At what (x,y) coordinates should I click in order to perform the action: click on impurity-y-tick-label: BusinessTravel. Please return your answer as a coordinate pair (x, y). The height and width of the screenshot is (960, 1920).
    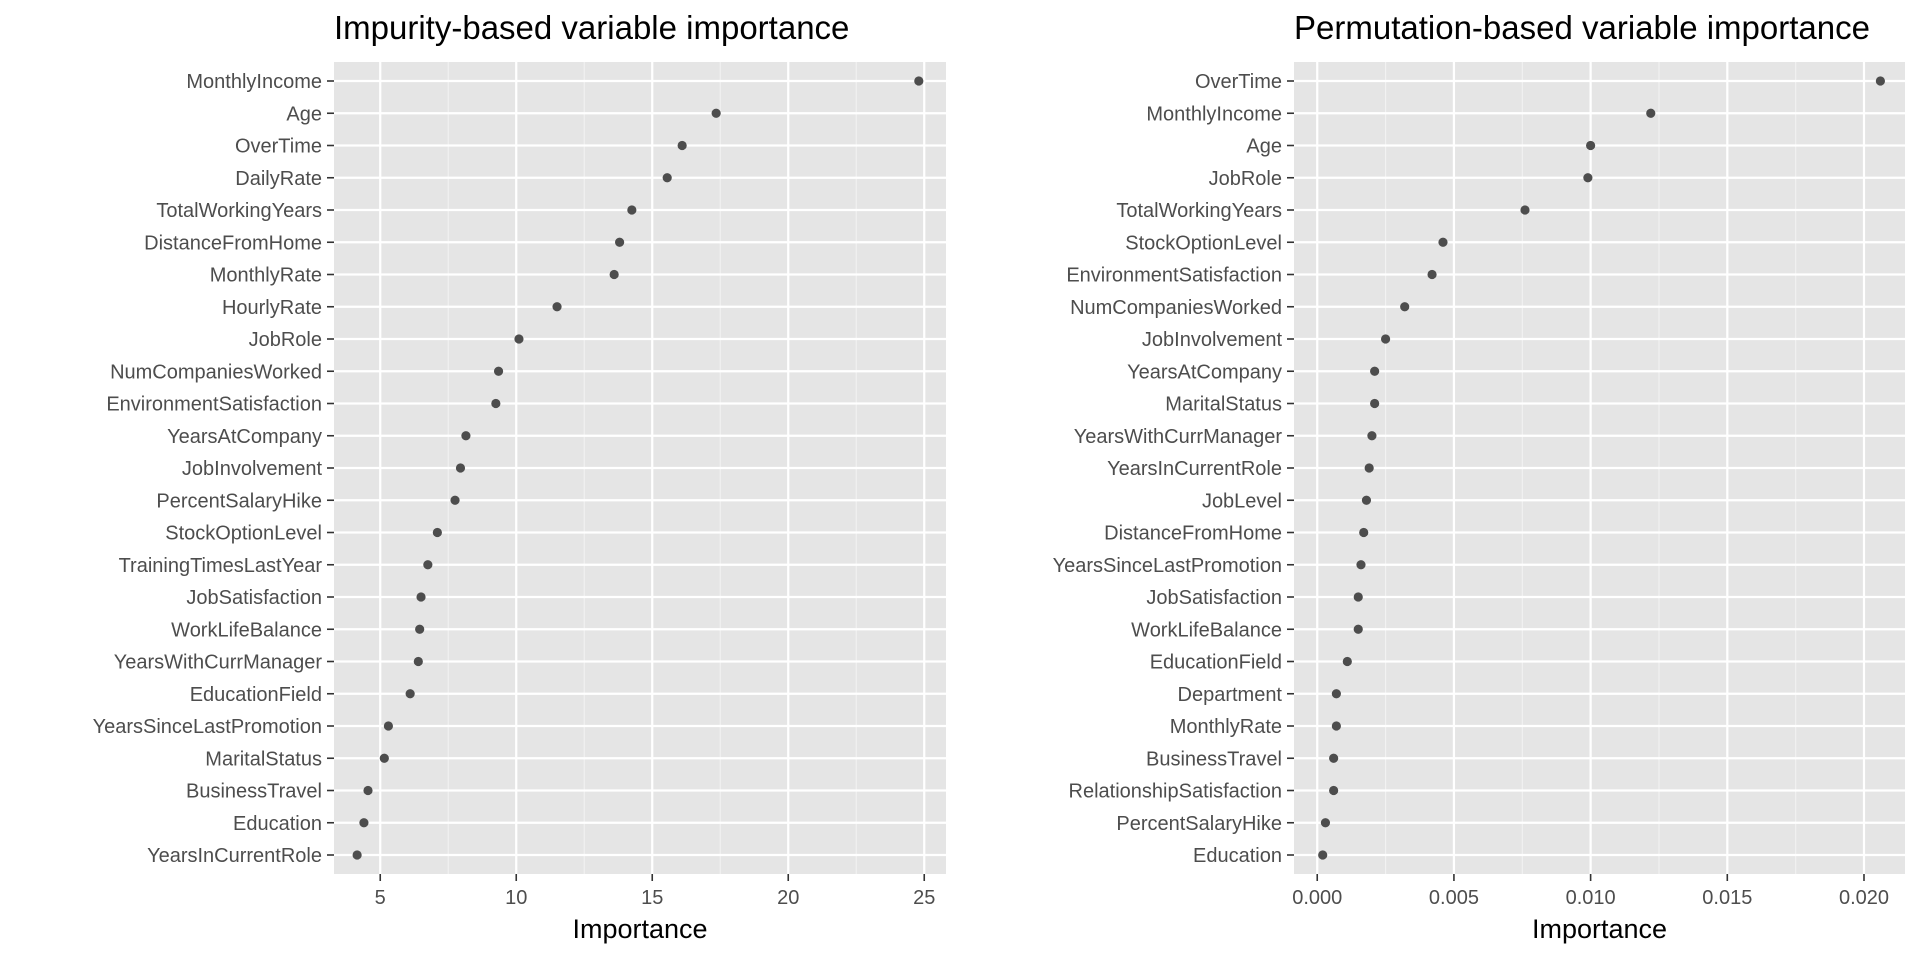
    Looking at the image, I should click on (254, 792).